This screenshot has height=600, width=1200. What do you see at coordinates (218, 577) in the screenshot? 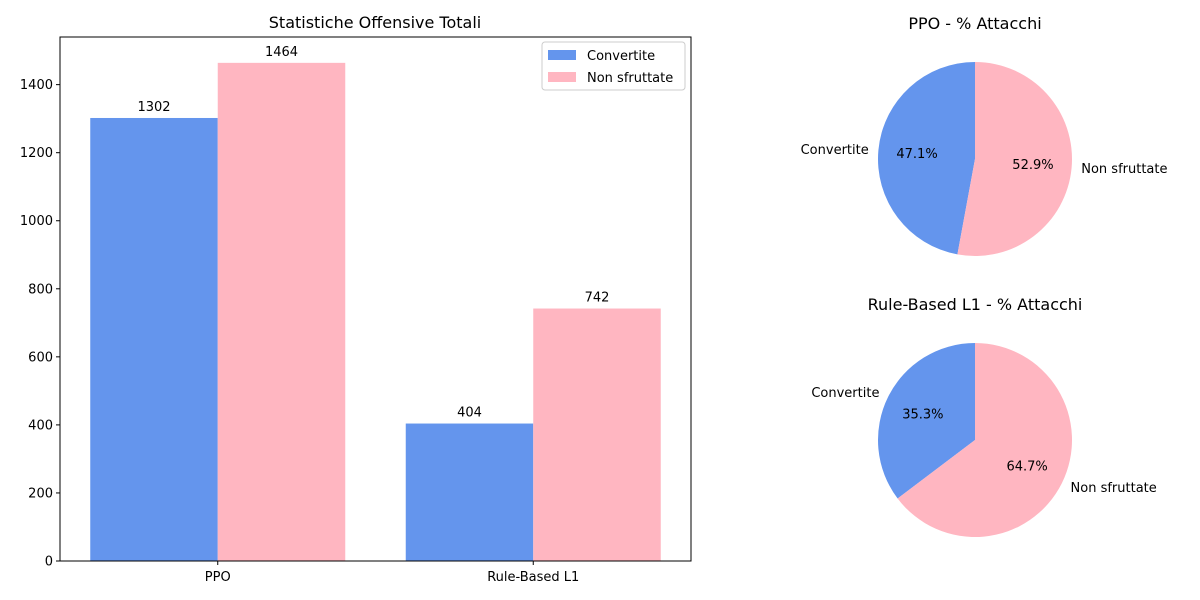
I see `x-tick-label: PPO` at bounding box center [218, 577].